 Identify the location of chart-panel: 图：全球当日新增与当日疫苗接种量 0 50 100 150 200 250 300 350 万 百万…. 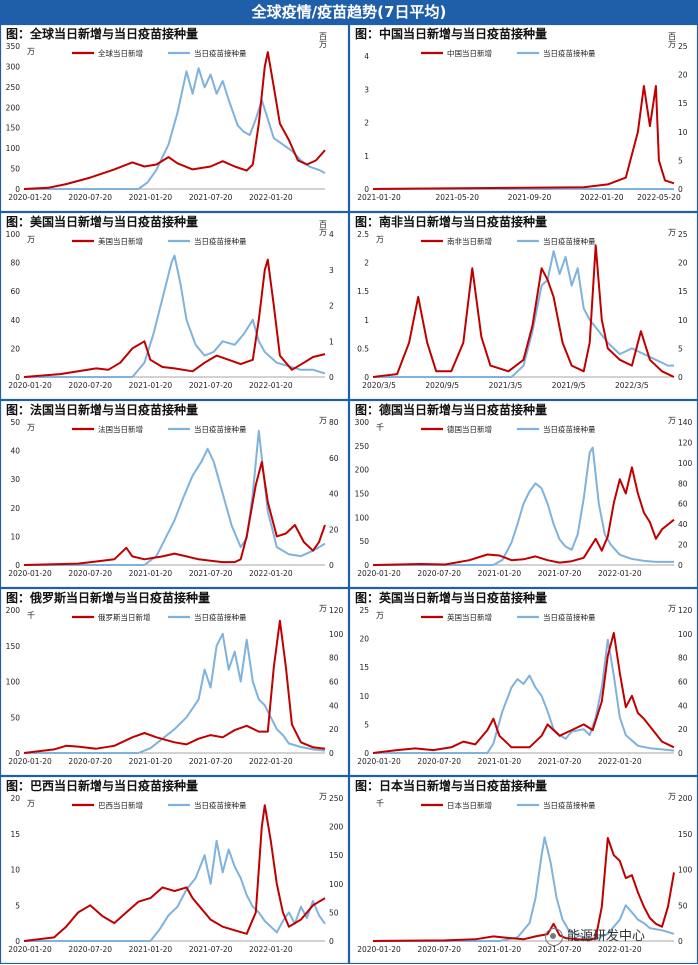
(174, 118).